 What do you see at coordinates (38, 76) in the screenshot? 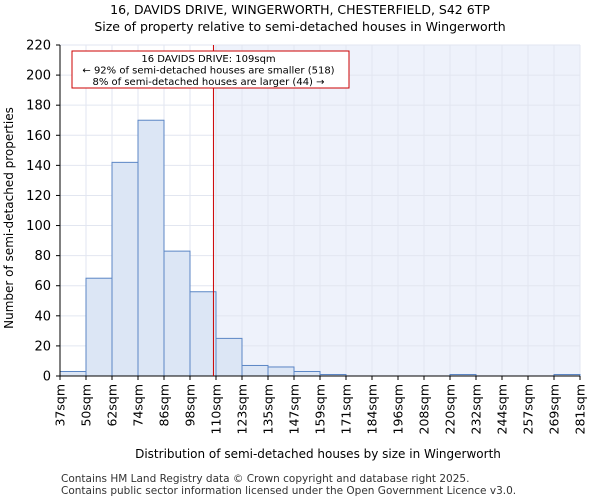
I see `y-tick-label: 200` at bounding box center [38, 76].